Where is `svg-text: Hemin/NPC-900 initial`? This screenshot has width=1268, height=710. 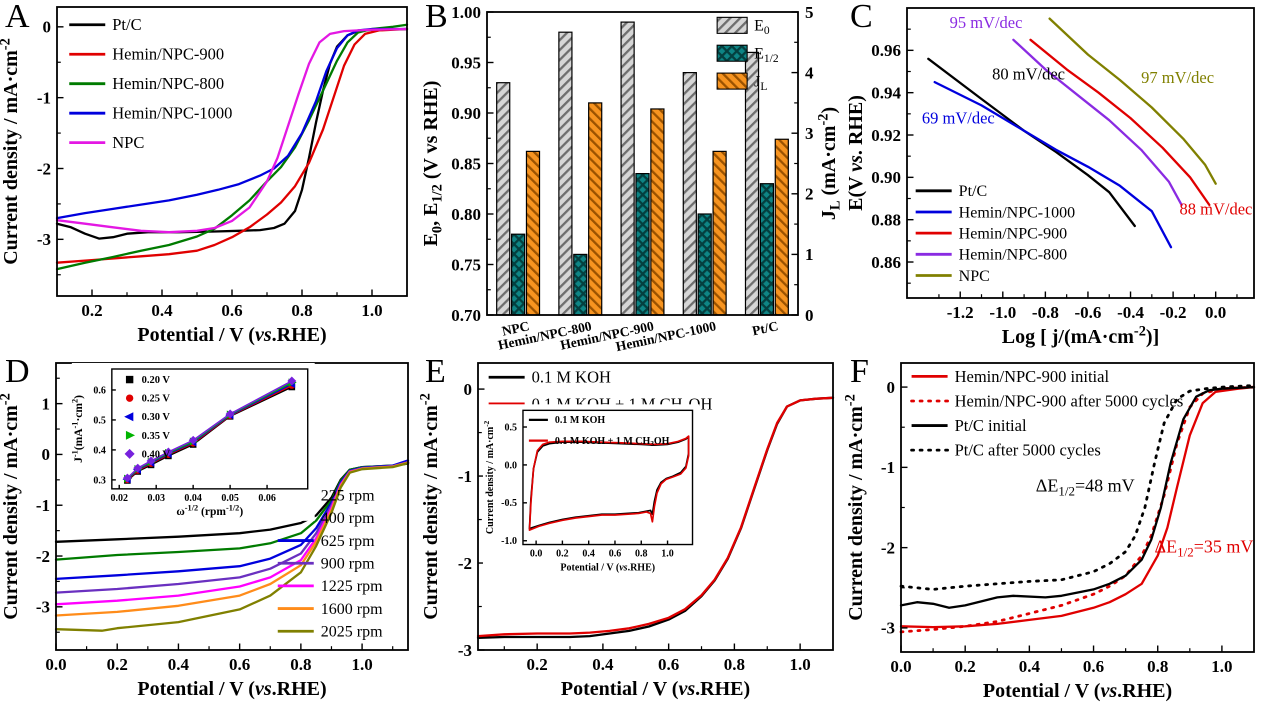
svg-text: Hemin/NPC-900 initial is located at coordinates (1032, 376).